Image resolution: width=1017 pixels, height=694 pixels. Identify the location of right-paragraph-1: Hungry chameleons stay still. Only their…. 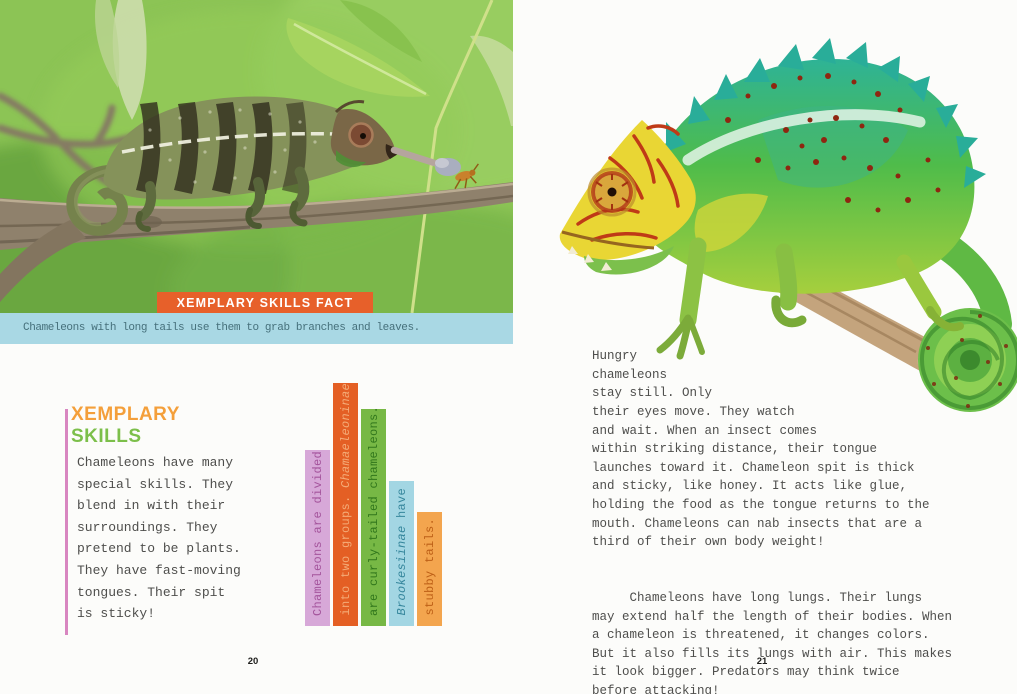
(761, 449).